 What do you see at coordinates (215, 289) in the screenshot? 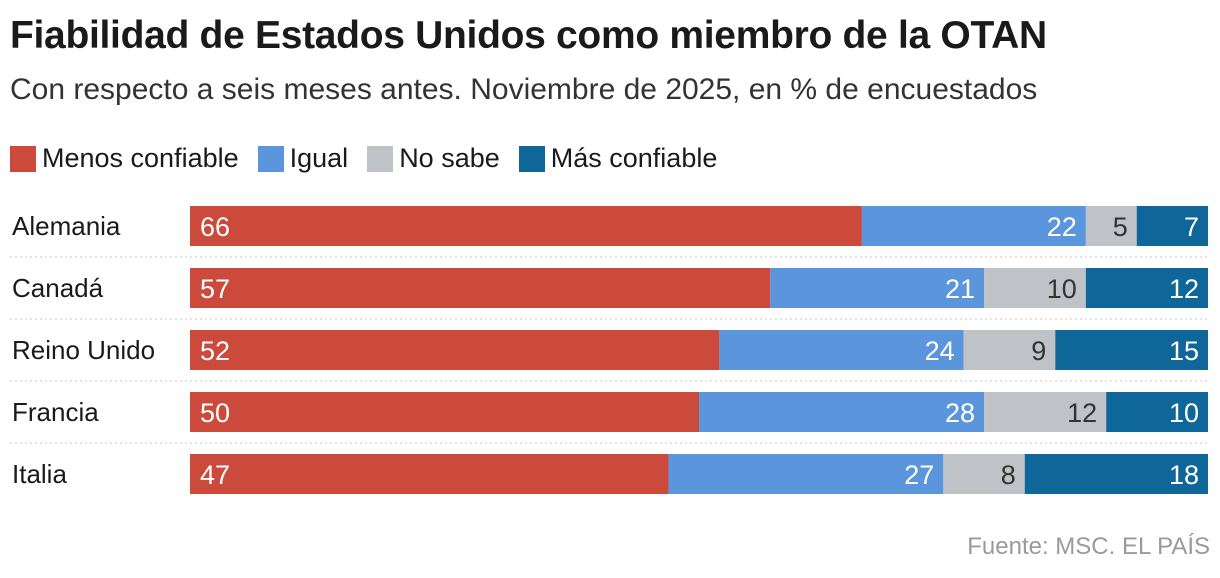
I see `data-label-canada-menos-confiable: 57` at bounding box center [215, 289].